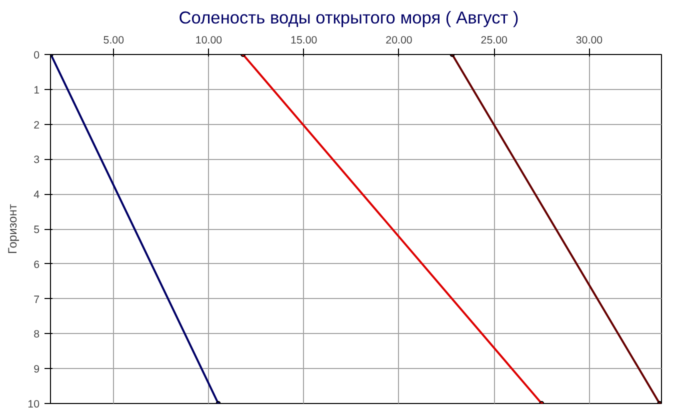 This screenshot has width=675, height=419. What do you see at coordinates (37, 160) in the screenshot?
I see `y-tick-label: 3` at bounding box center [37, 160].